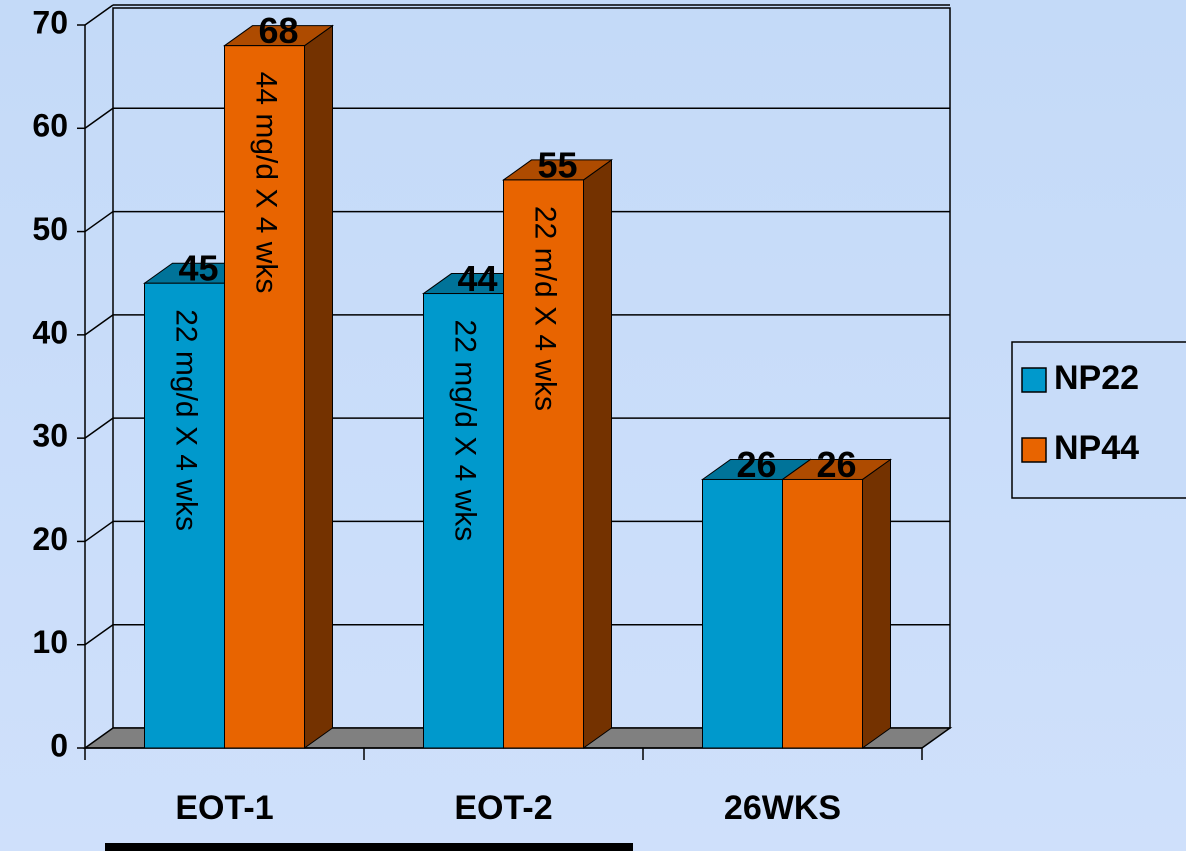 This screenshot has width=1186, height=851. Describe the element at coordinates (545, 308) in the screenshot. I see `bar-annotation: 22 m/d X 4 wks` at that location.